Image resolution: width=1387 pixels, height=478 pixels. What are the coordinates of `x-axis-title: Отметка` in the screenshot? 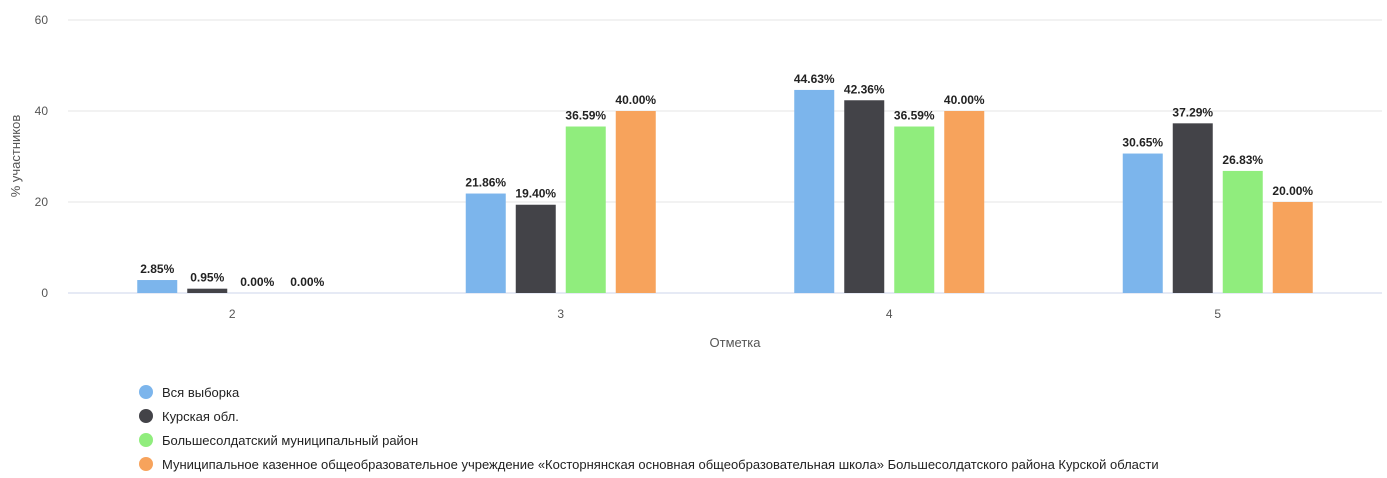 It's located at (736, 342).